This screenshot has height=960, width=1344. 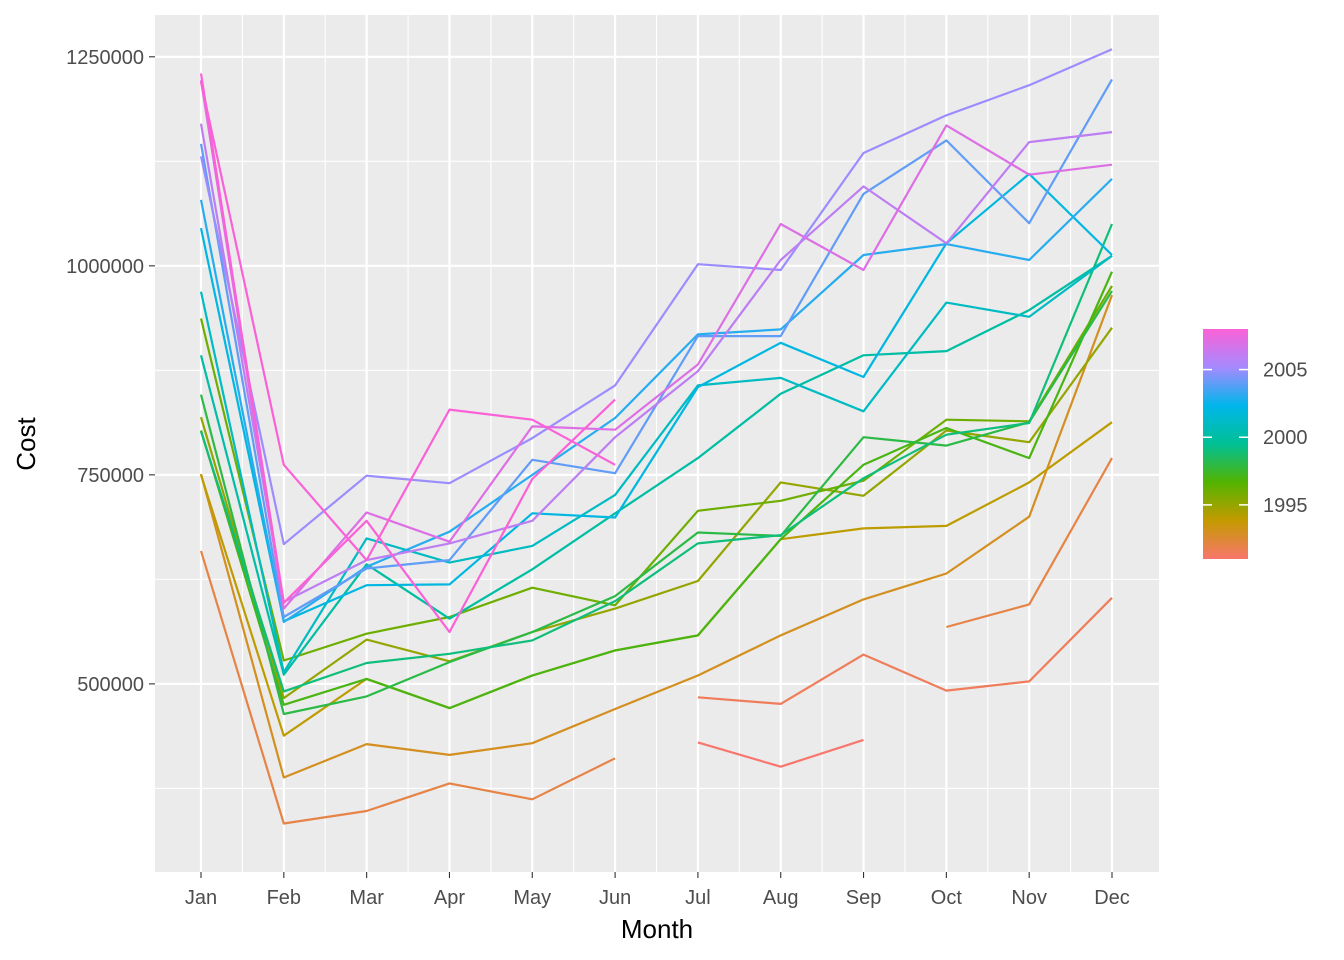 I want to click on x-axis: Jan Feb Mar Apr May Jun Jul Aug Sep Oct Nov Dec, so click(x=657, y=890).